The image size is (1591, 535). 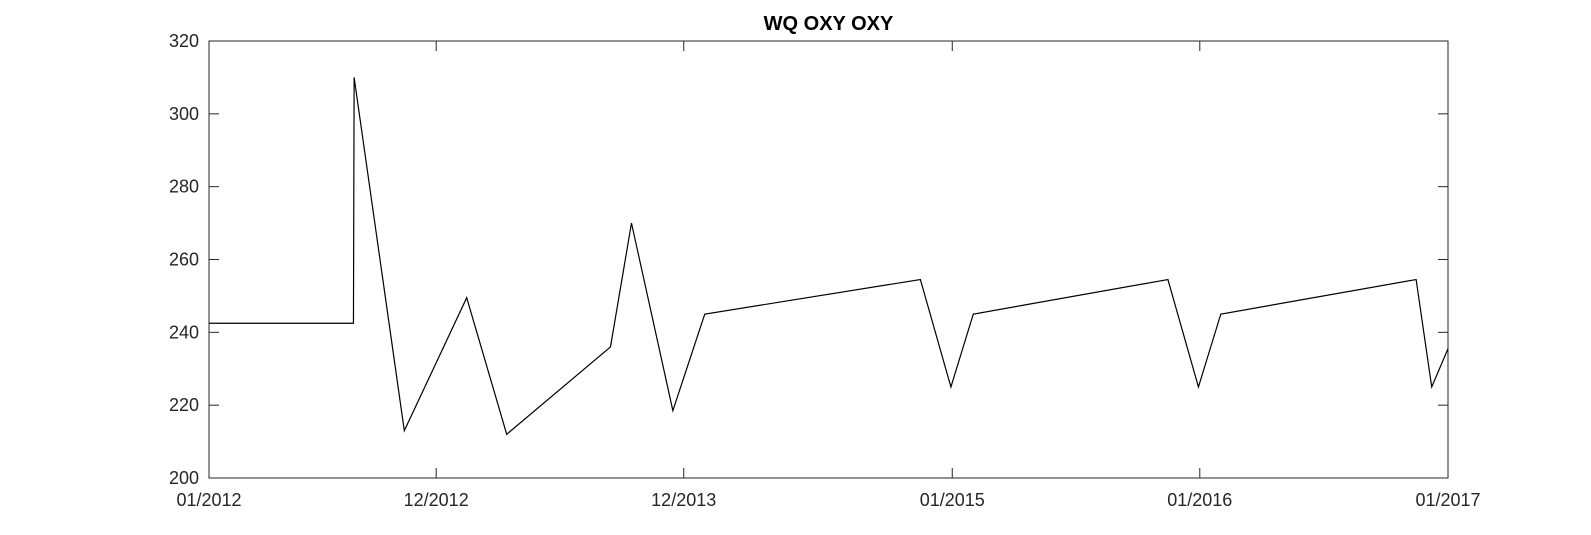 I want to click on y-tick-label: 200, so click(x=184, y=478).